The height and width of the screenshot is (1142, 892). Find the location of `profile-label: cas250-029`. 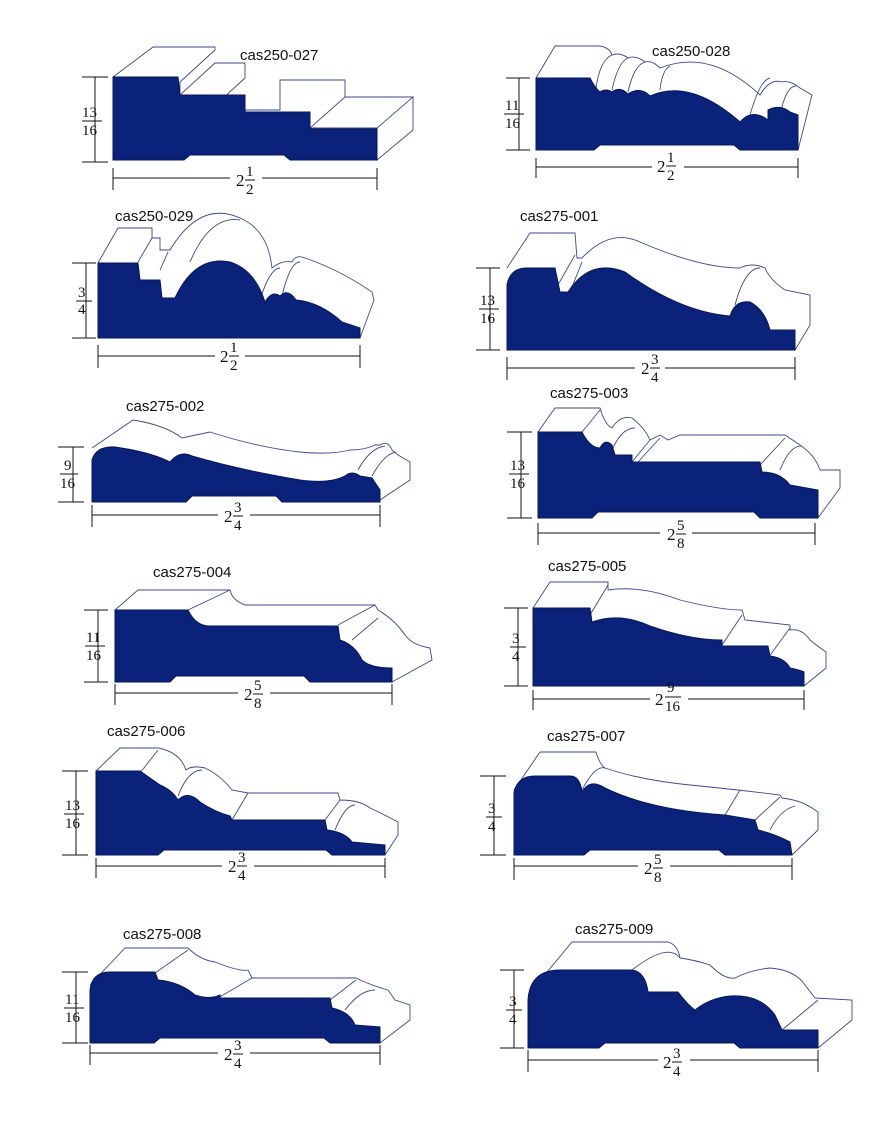

profile-label: cas250-029 is located at coordinates (154, 216).